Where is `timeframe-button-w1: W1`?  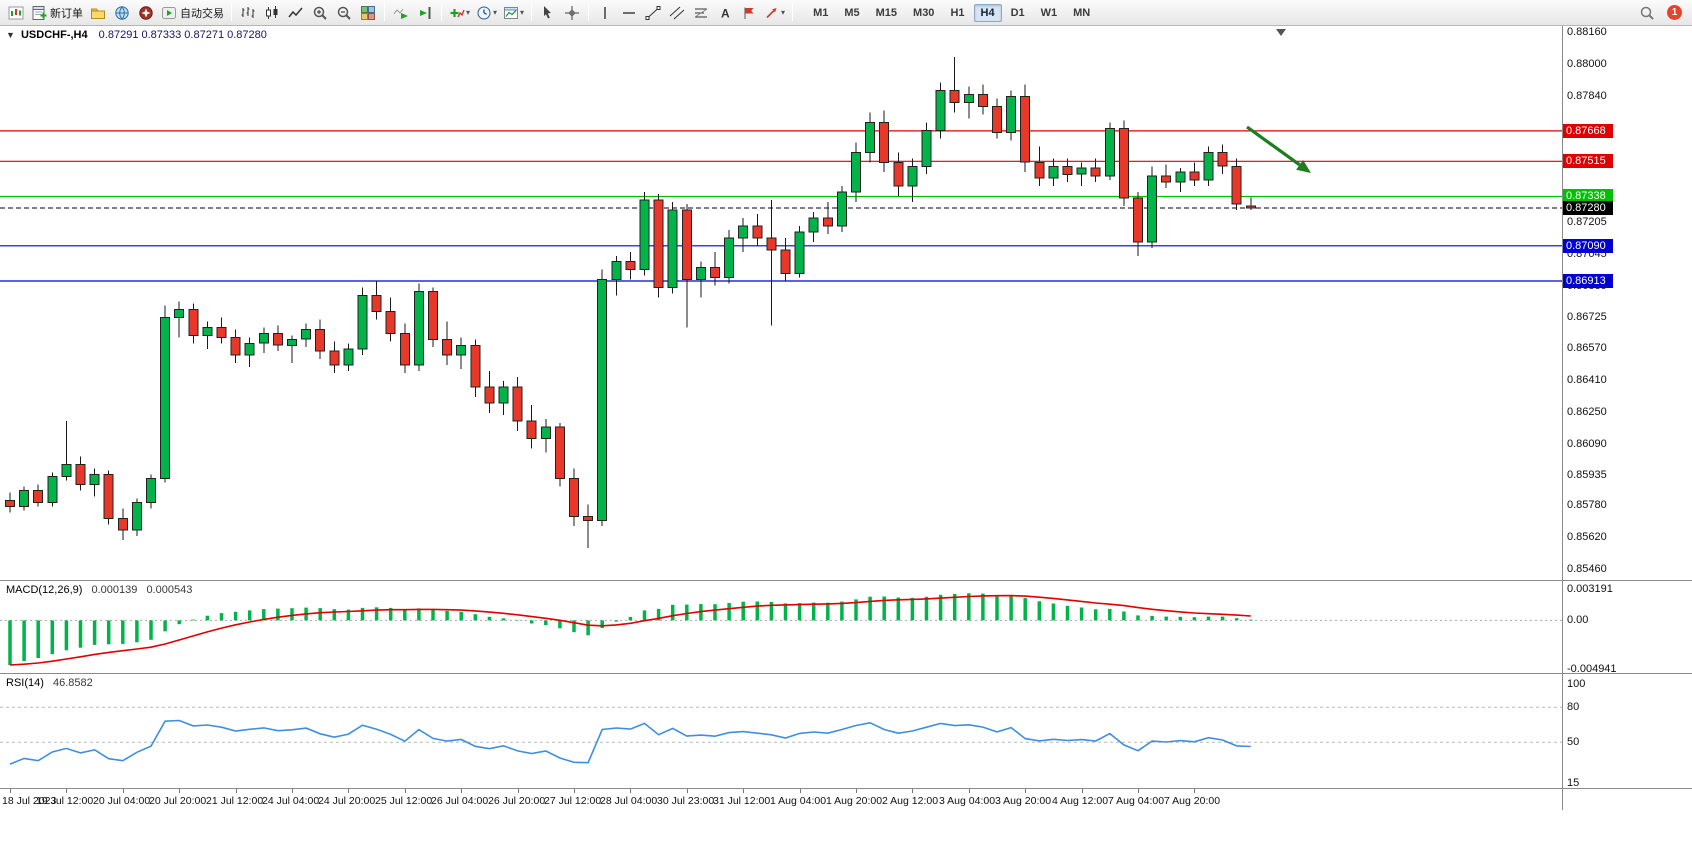
timeframe-button-w1: W1 is located at coordinates (1049, 12).